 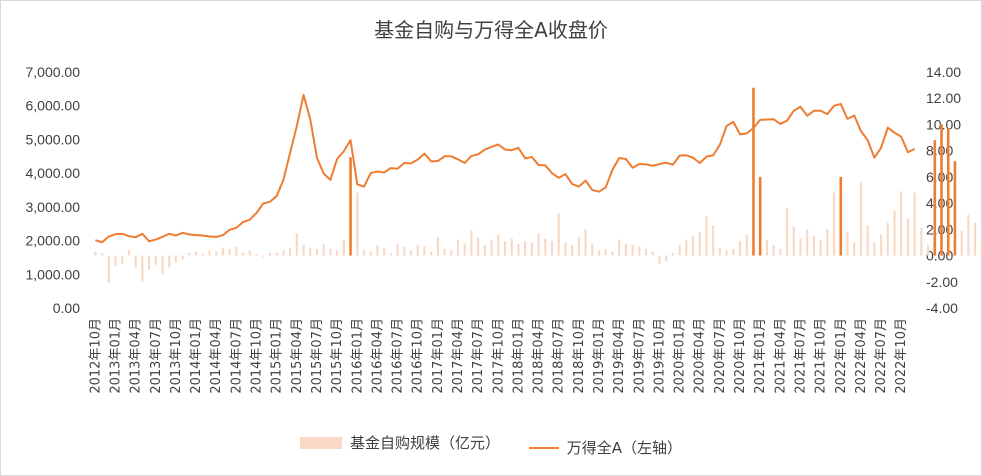 I want to click on left-axis-tick-label: 4,000.00, so click(x=53, y=173).